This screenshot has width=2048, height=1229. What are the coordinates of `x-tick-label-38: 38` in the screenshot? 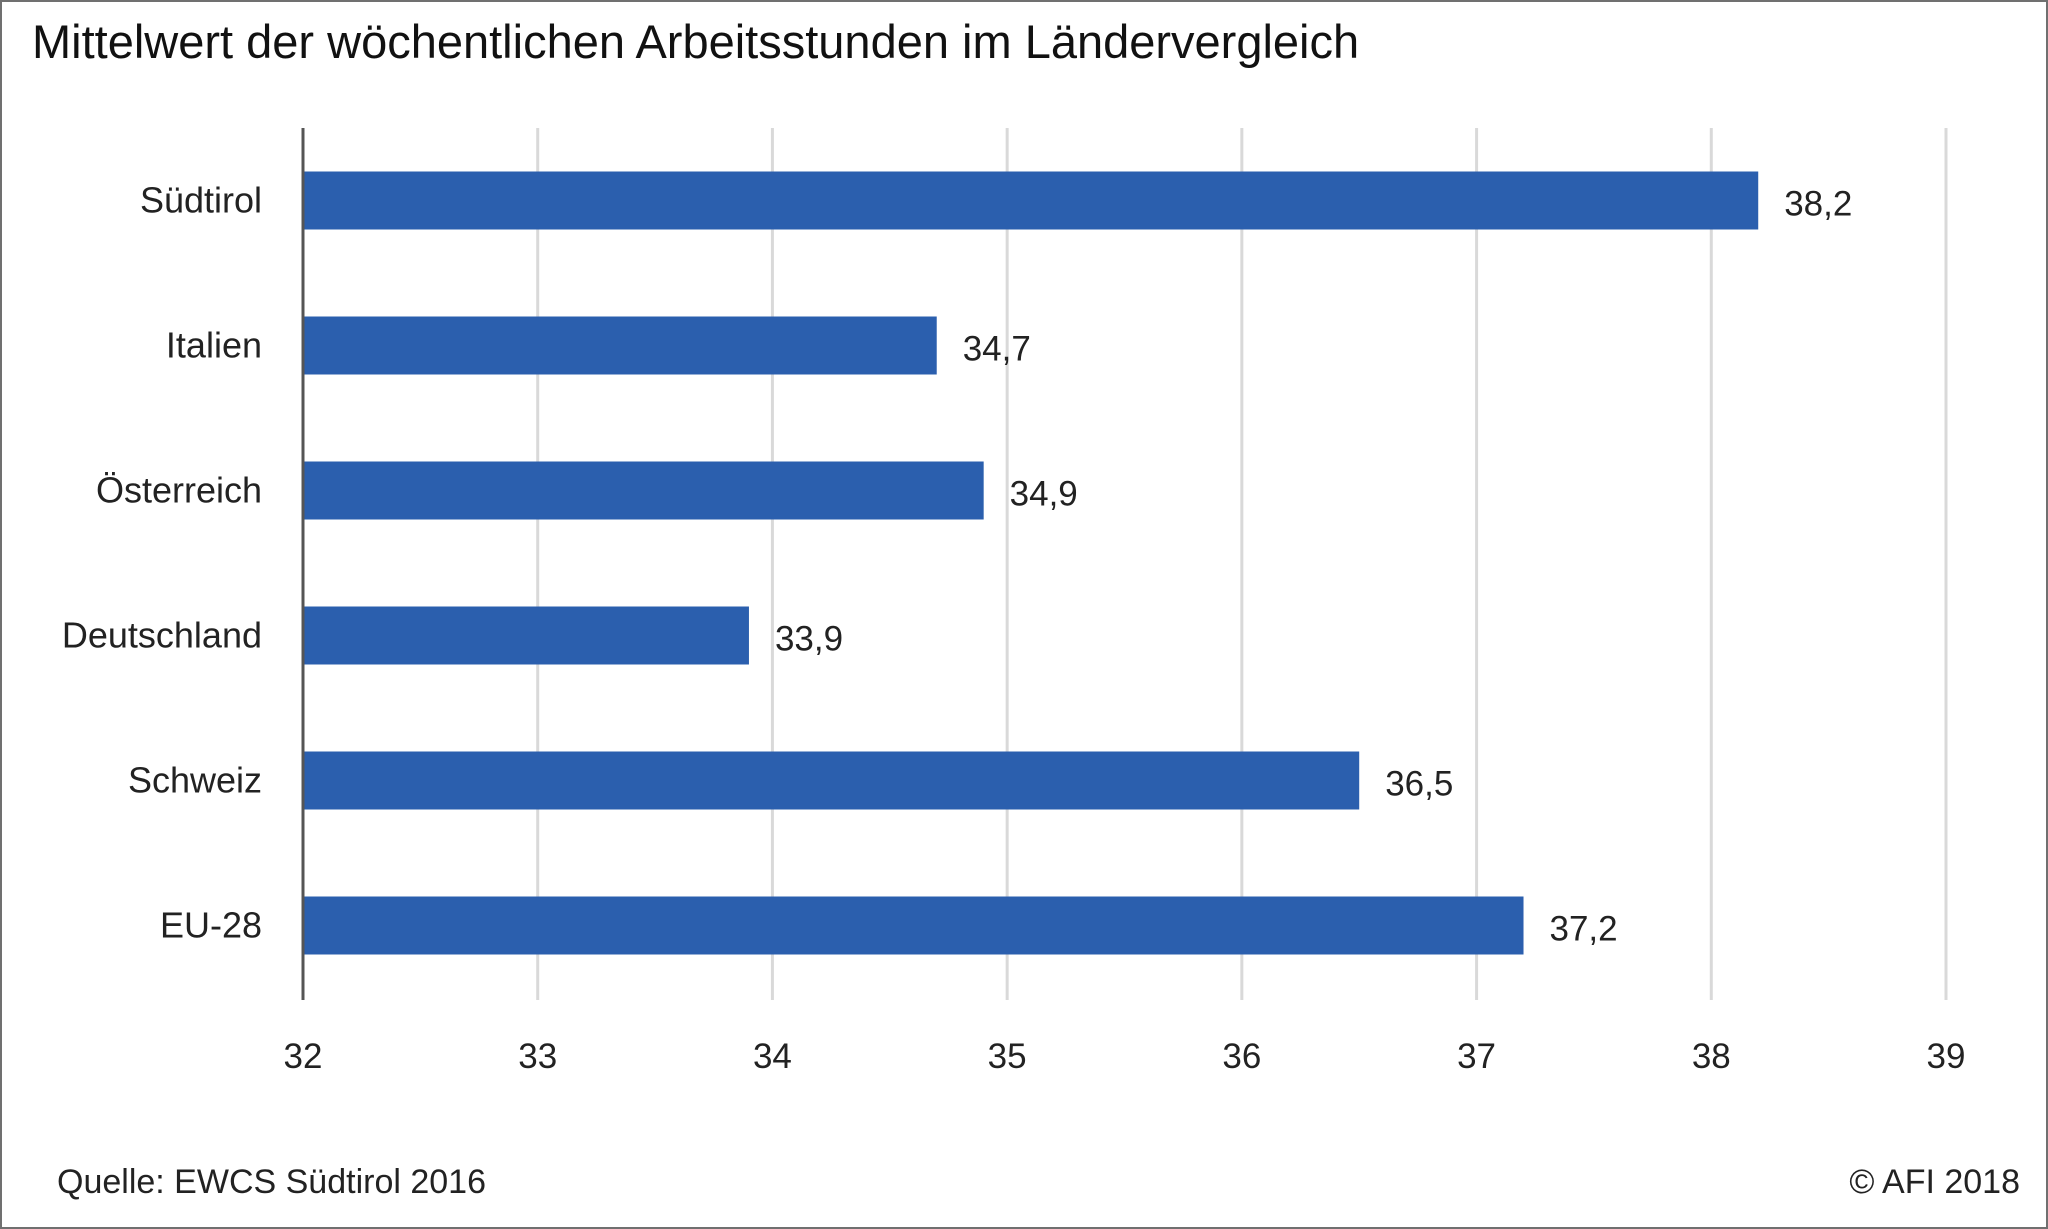 It's located at (1711, 1056).